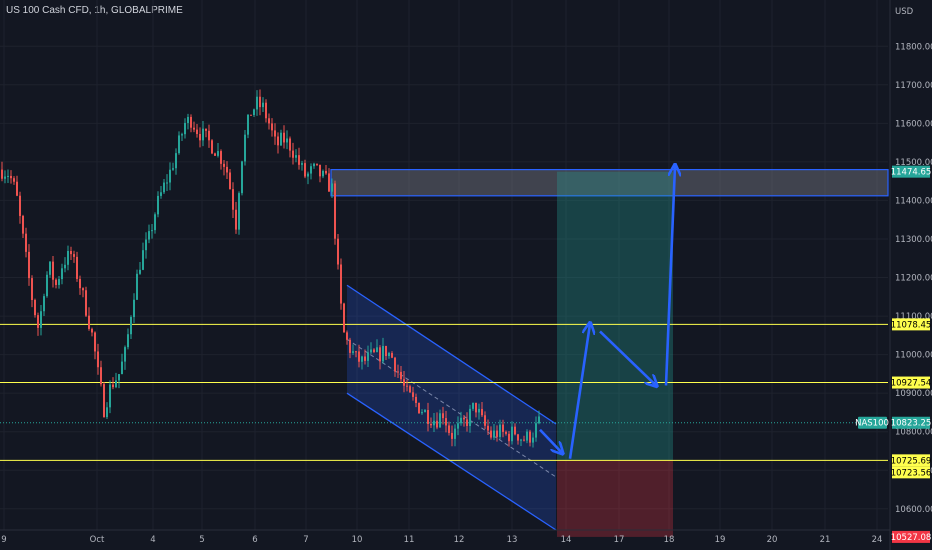 The image size is (932, 550). I want to click on channel-lower-line, so click(451, 461).